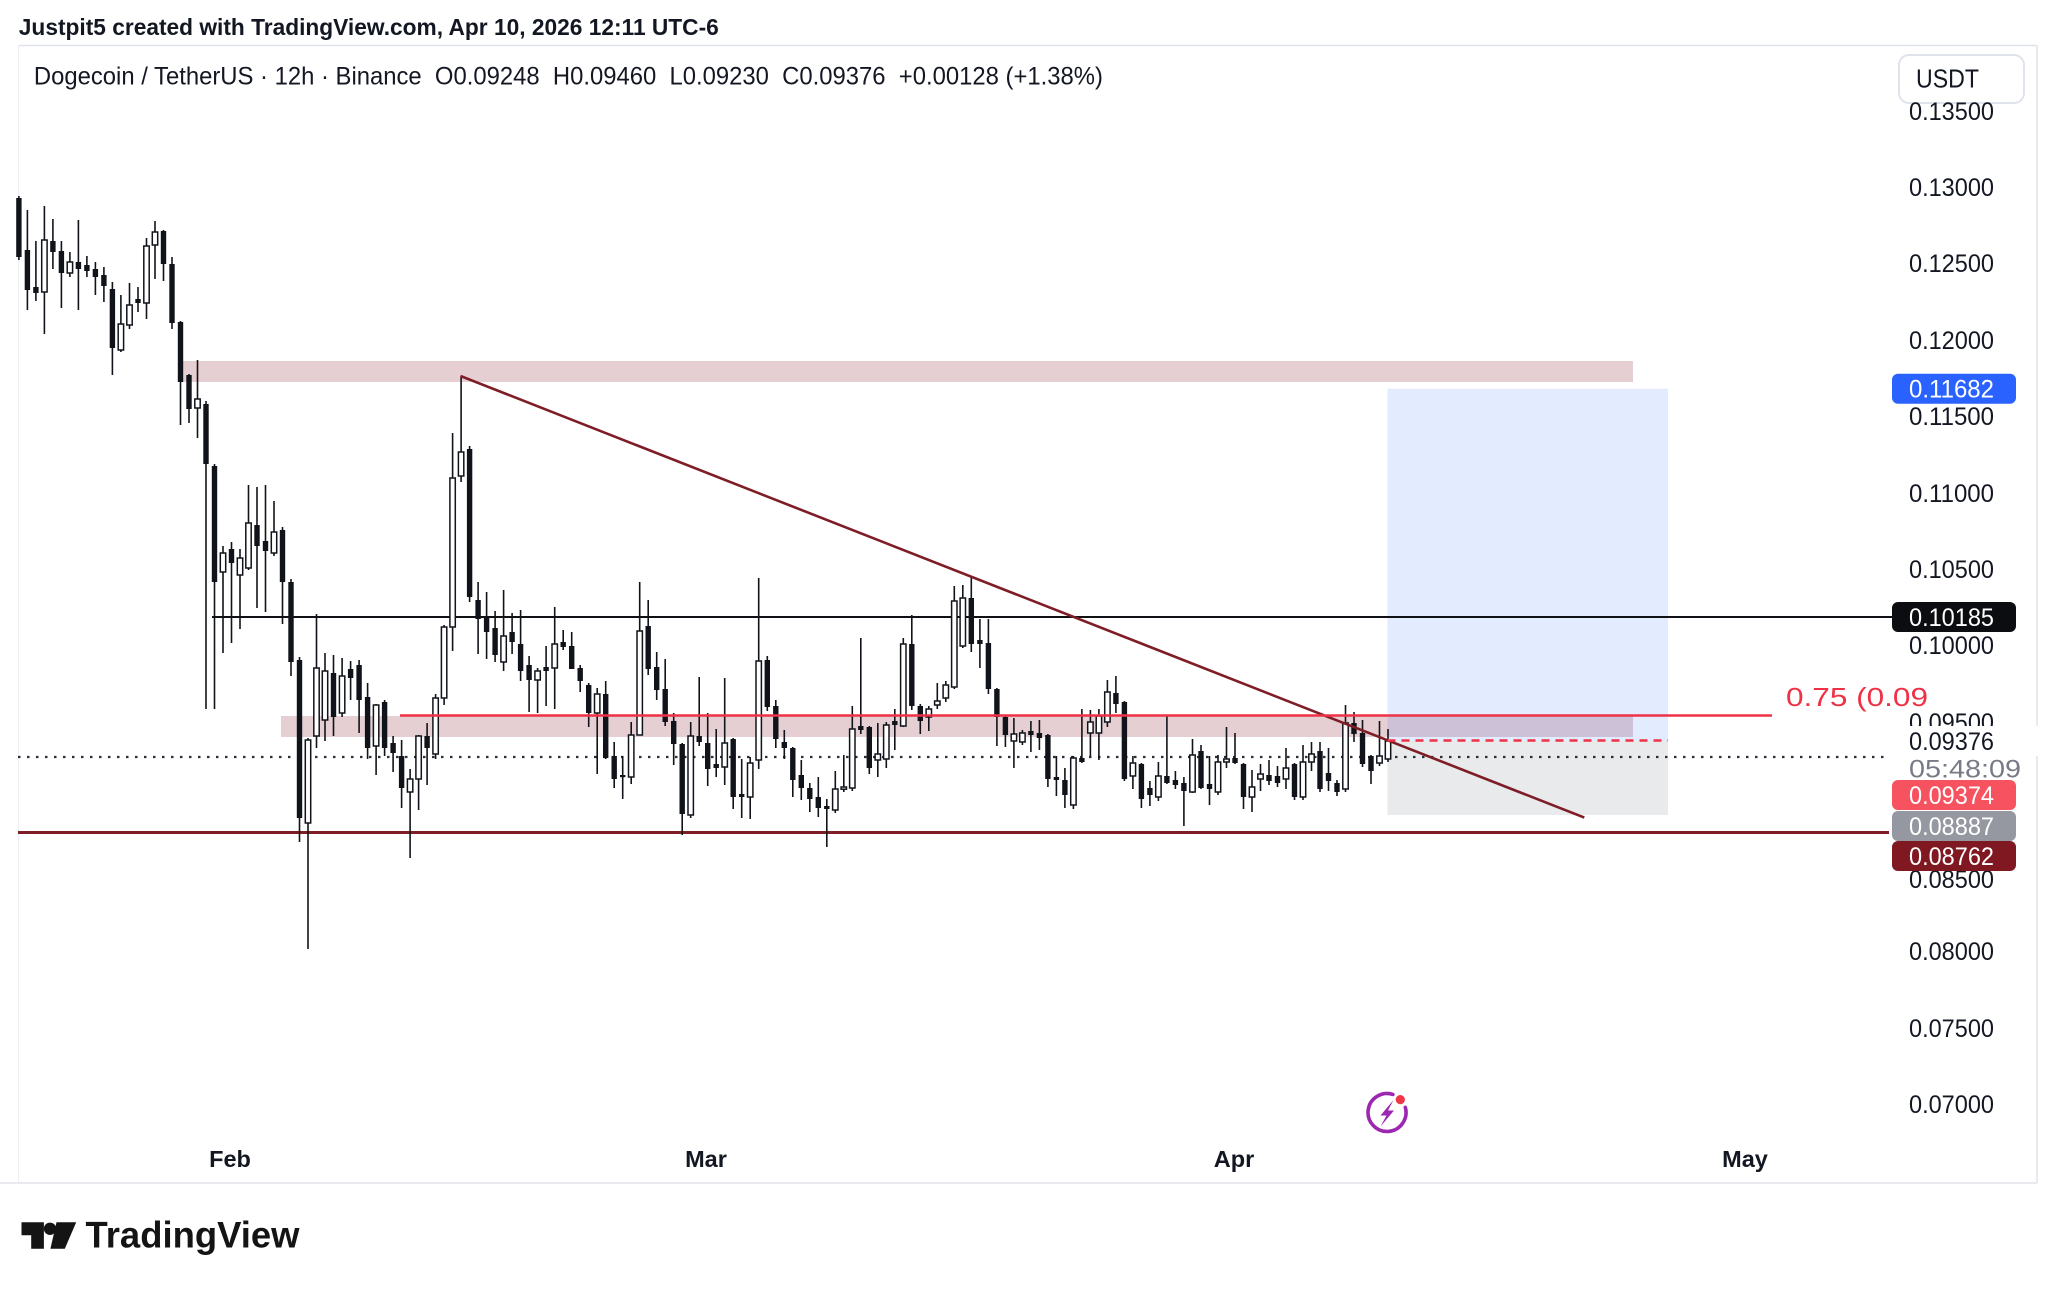 Image resolution: width=2048 pixels, height=1290 pixels. Describe the element at coordinates (1951, 494) in the screenshot. I see `svg-text: 0.11000` at that location.